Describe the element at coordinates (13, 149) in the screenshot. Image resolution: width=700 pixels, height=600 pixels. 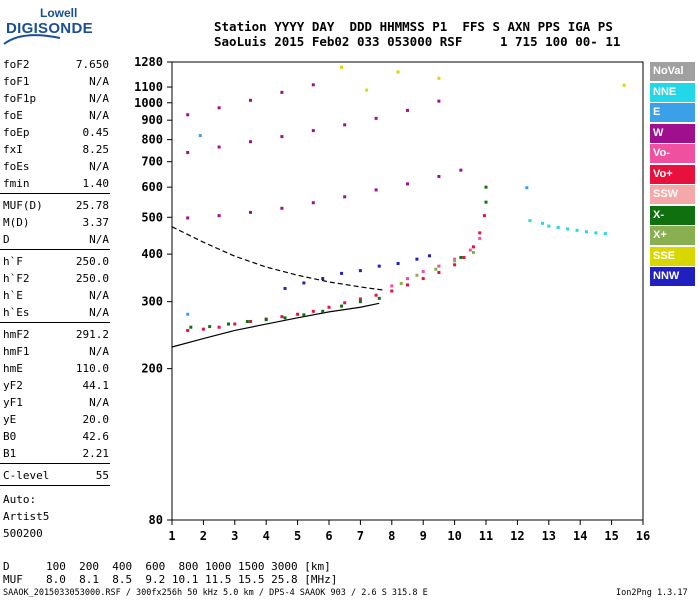
I see `param-name: fxI` at that location.